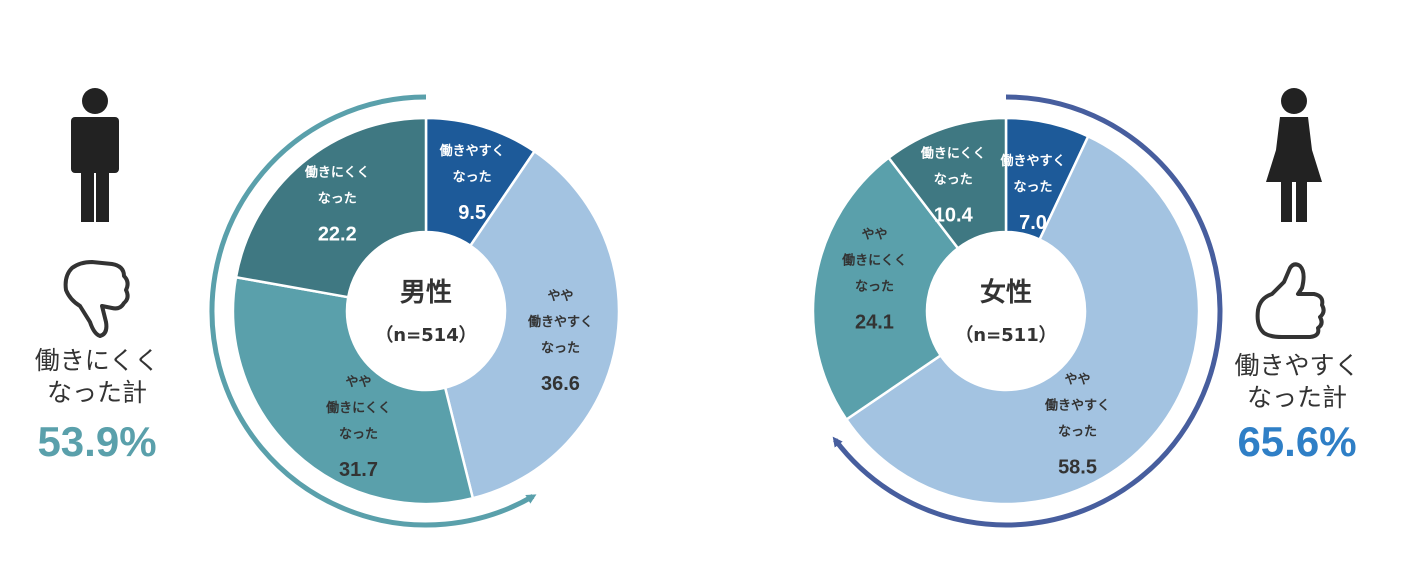 This screenshot has height=587, width=1408. What do you see at coordinates (1297, 365) in the screenshot?
I see `female-label-line1: 働きやすく` at bounding box center [1297, 365].